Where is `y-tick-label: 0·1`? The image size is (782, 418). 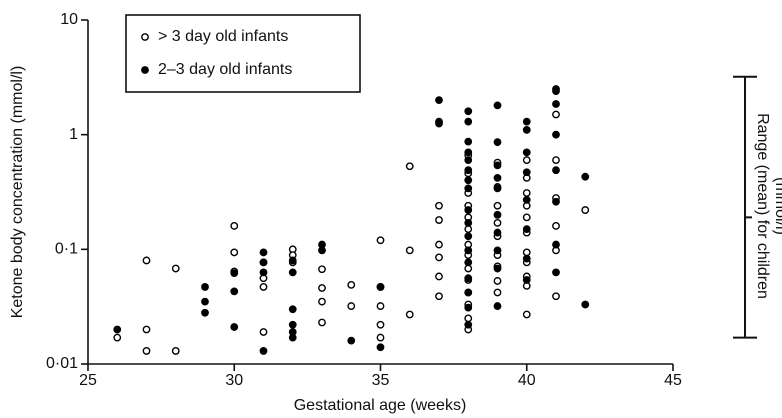
y-tick-label: 0·1 is located at coordinates (66, 249).